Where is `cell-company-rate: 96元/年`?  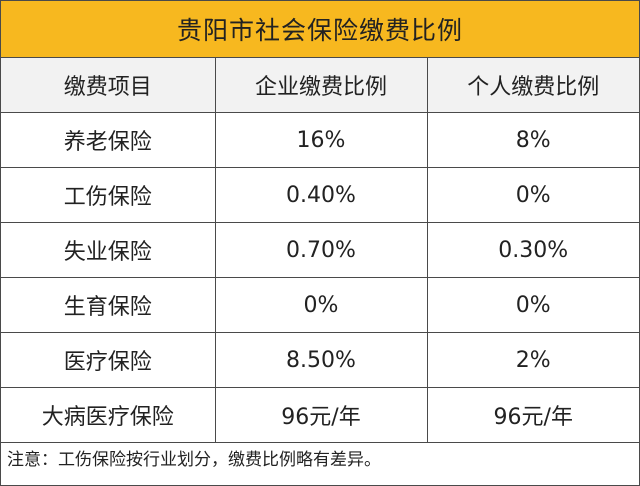
cell-company-rate: 96元/年 is located at coordinates (321, 415).